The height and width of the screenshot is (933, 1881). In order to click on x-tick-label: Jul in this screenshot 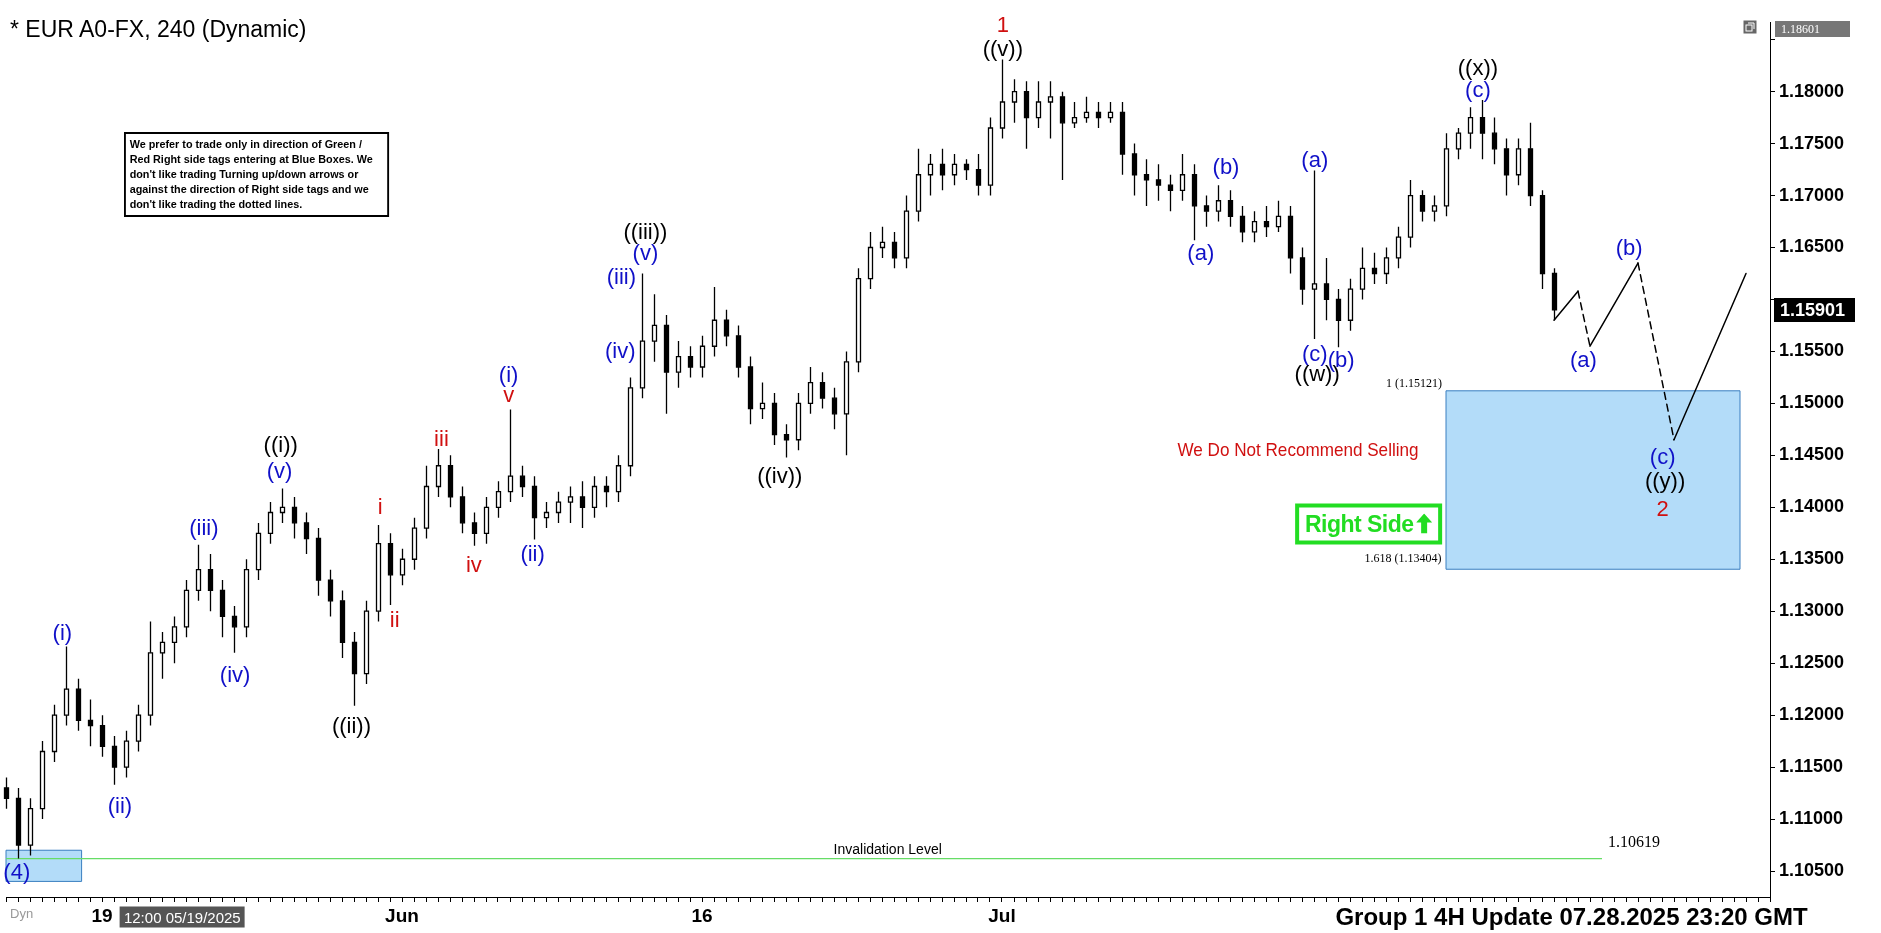, I will do `click(1002, 915)`.